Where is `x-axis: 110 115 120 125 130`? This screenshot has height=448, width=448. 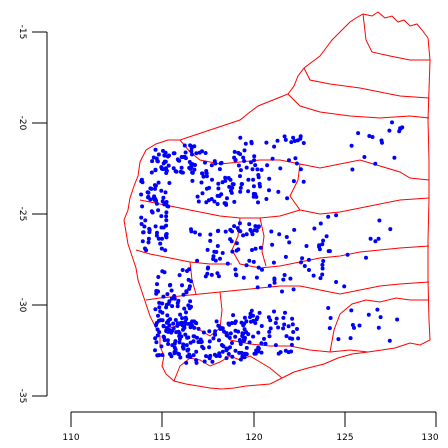
x-axis: 110 115 120 125 130 is located at coordinates (250, 427).